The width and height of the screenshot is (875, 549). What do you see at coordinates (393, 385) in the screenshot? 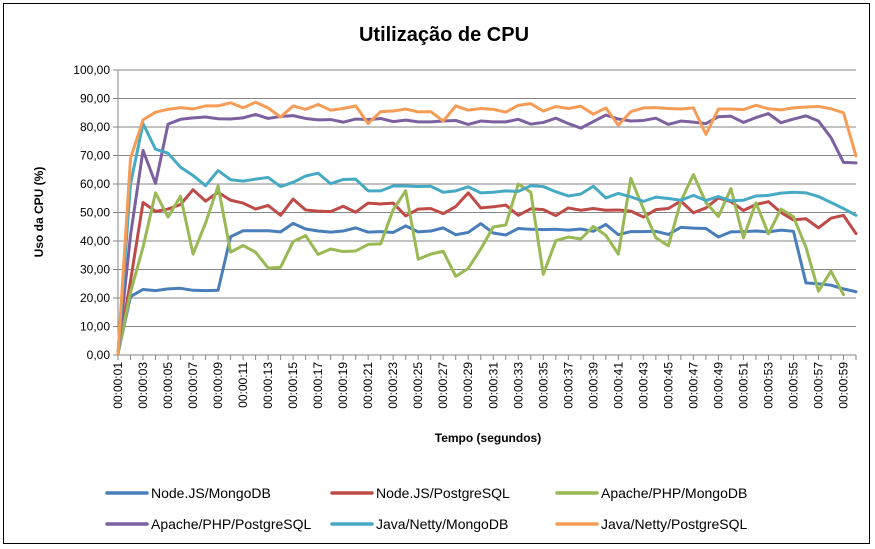
I see `x-tick-label: 00:00:23` at bounding box center [393, 385].